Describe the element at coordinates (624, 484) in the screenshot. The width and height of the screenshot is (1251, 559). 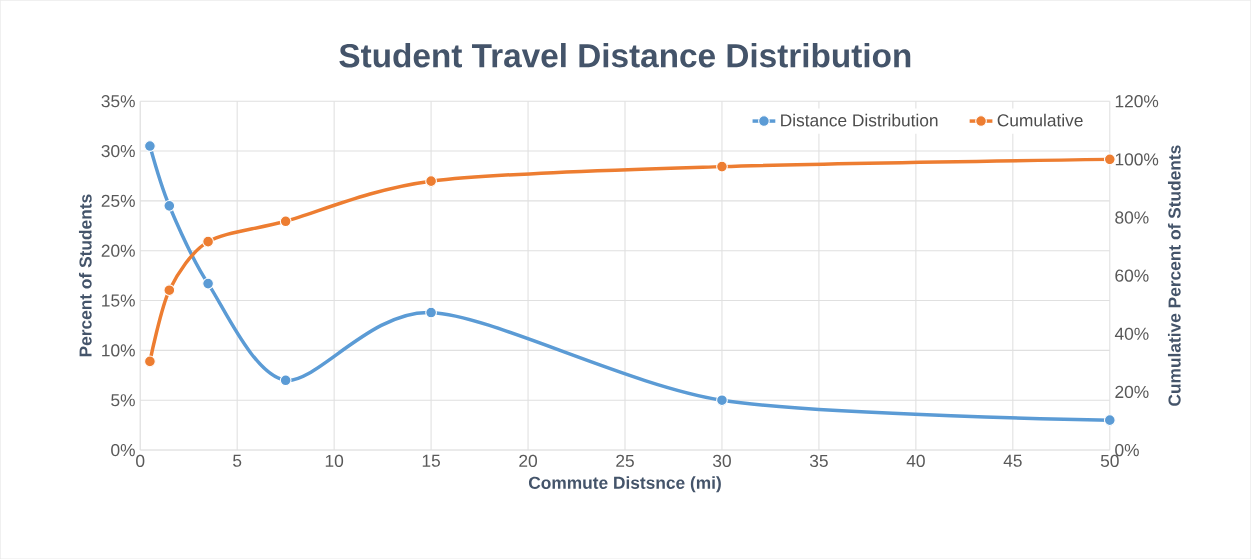
I see `x-axis-title: Commute Distsnce (mi)` at that location.